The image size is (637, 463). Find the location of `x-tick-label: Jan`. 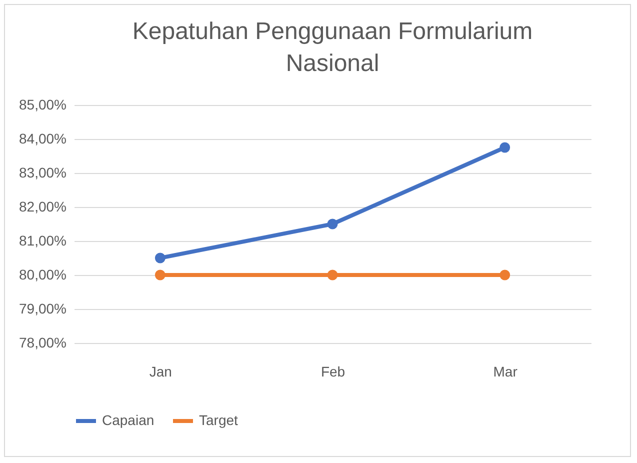

x-tick-label: Jan is located at coordinates (160, 372).